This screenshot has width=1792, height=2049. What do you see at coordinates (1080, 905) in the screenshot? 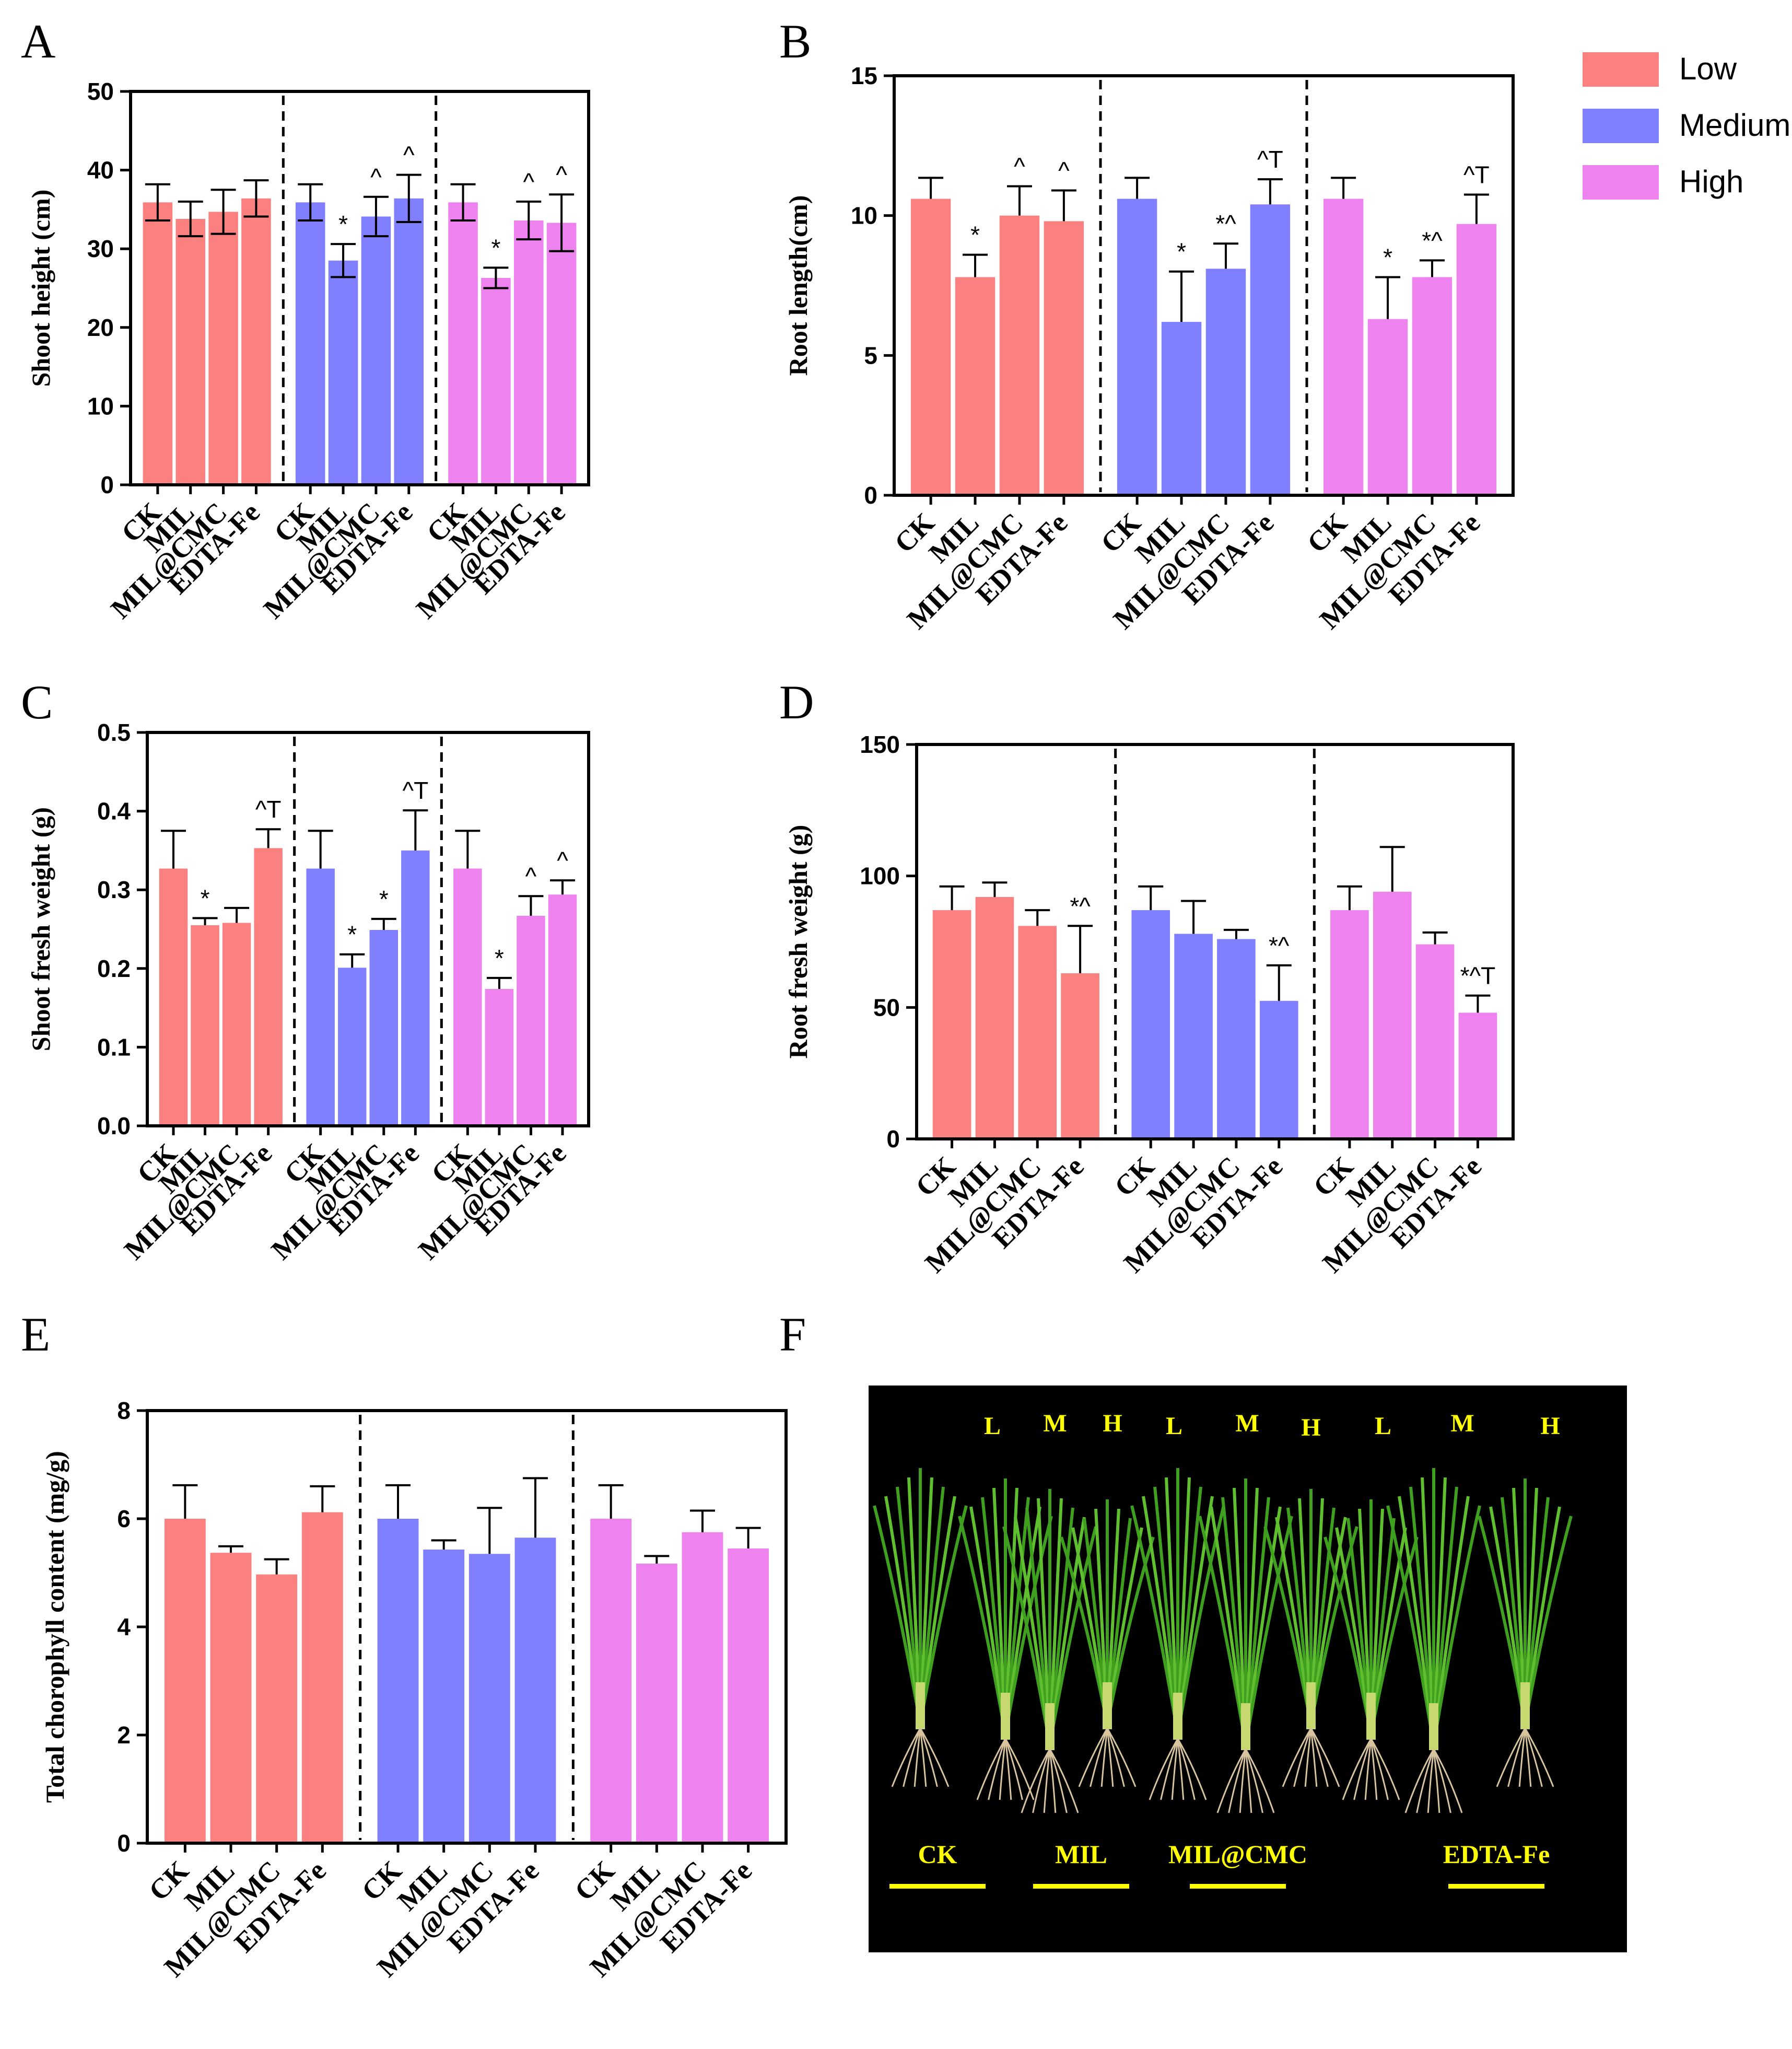
I see `significance-label: *^` at bounding box center [1080, 905].